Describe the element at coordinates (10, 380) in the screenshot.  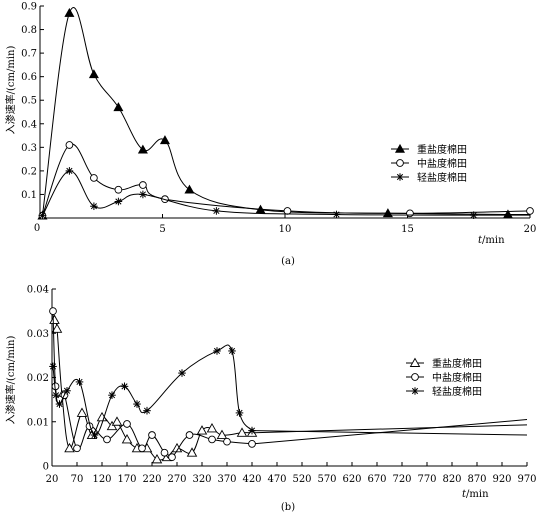
I see `y-axis-label: 入渗速率/(cm/min)` at that location.